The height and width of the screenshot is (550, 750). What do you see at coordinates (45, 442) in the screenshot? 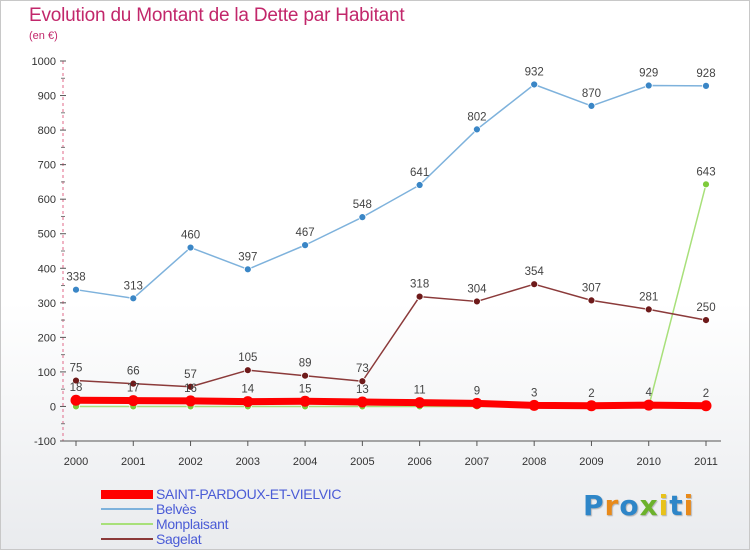
I see `y-tick-label: -100` at bounding box center [45, 442].